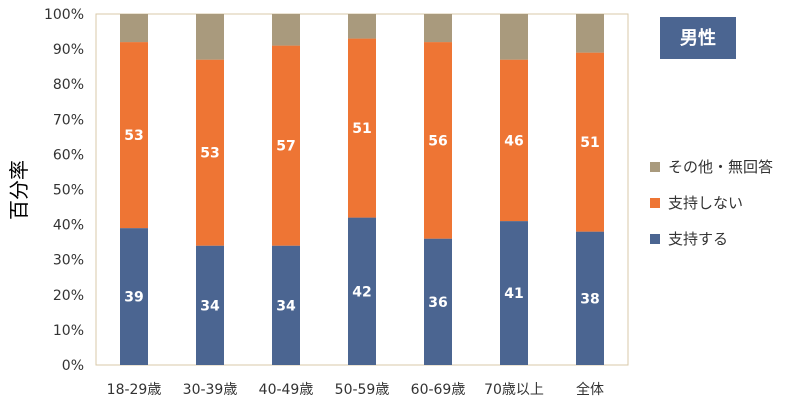 The width and height of the screenshot is (800, 413). I want to click on bar-value-label: 56, so click(437, 141).